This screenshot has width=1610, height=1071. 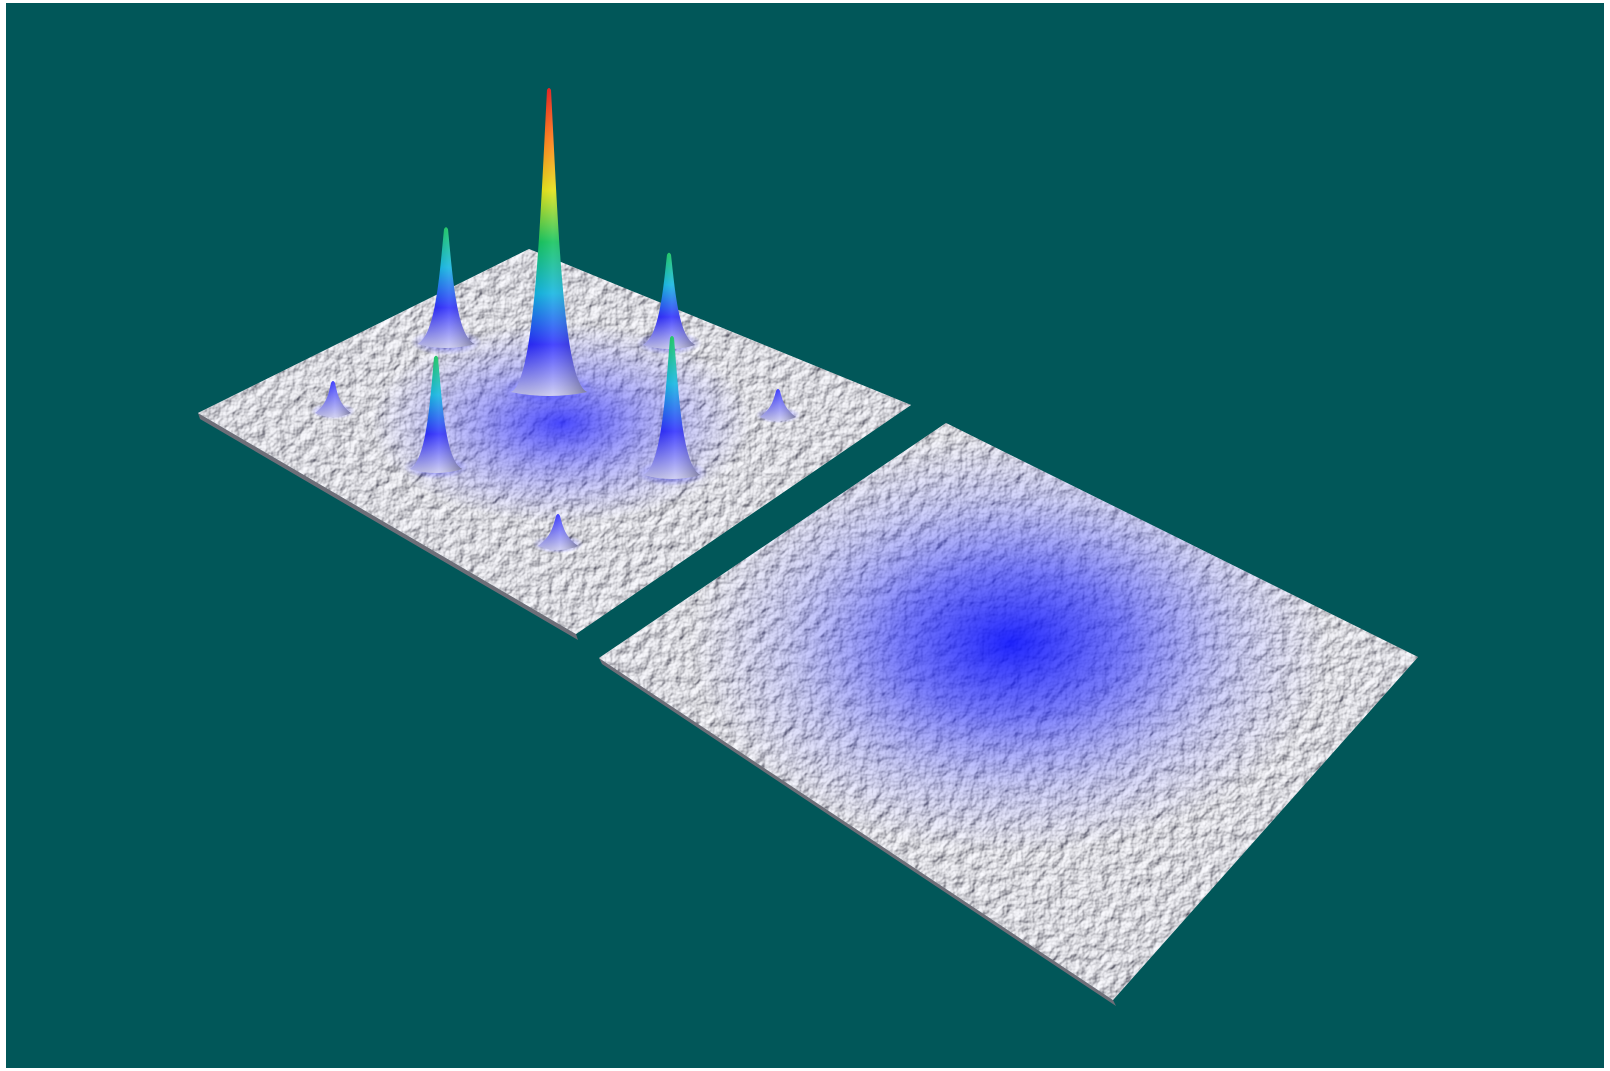 I want to click on peak-layer, so click(x=555, y=321).